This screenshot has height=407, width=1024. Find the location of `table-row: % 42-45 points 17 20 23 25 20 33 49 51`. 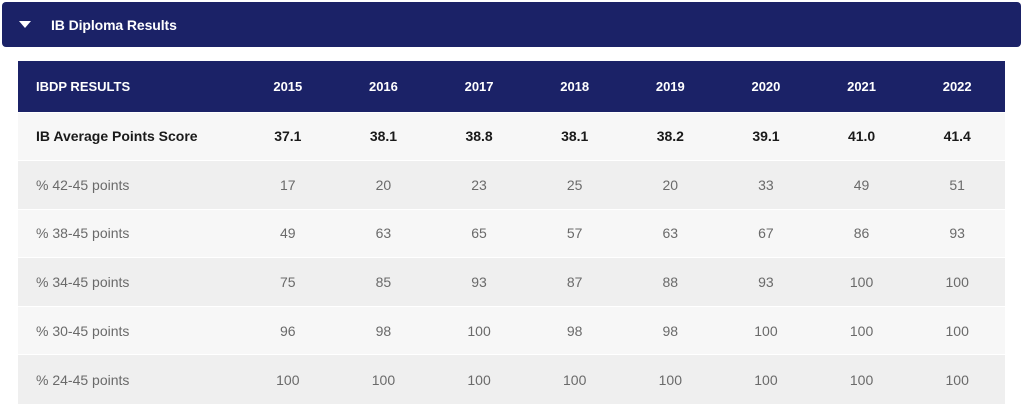

table-row: % 42-45 points 17 20 23 25 20 33 49 51 is located at coordinates (511, 185).